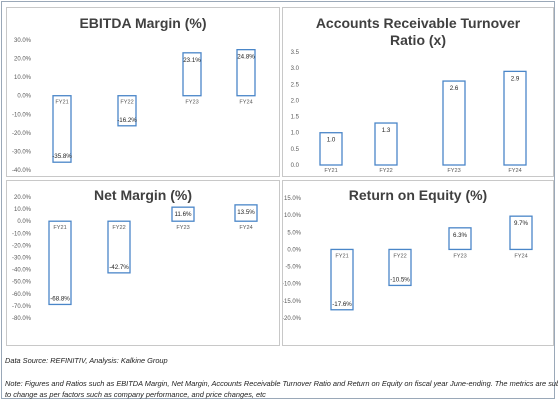 The height and width of the screenshot is (401, 558). Describe the element at coordinates (460, 235) in the screenshot. I see `data-label: 6.3%` at that location.